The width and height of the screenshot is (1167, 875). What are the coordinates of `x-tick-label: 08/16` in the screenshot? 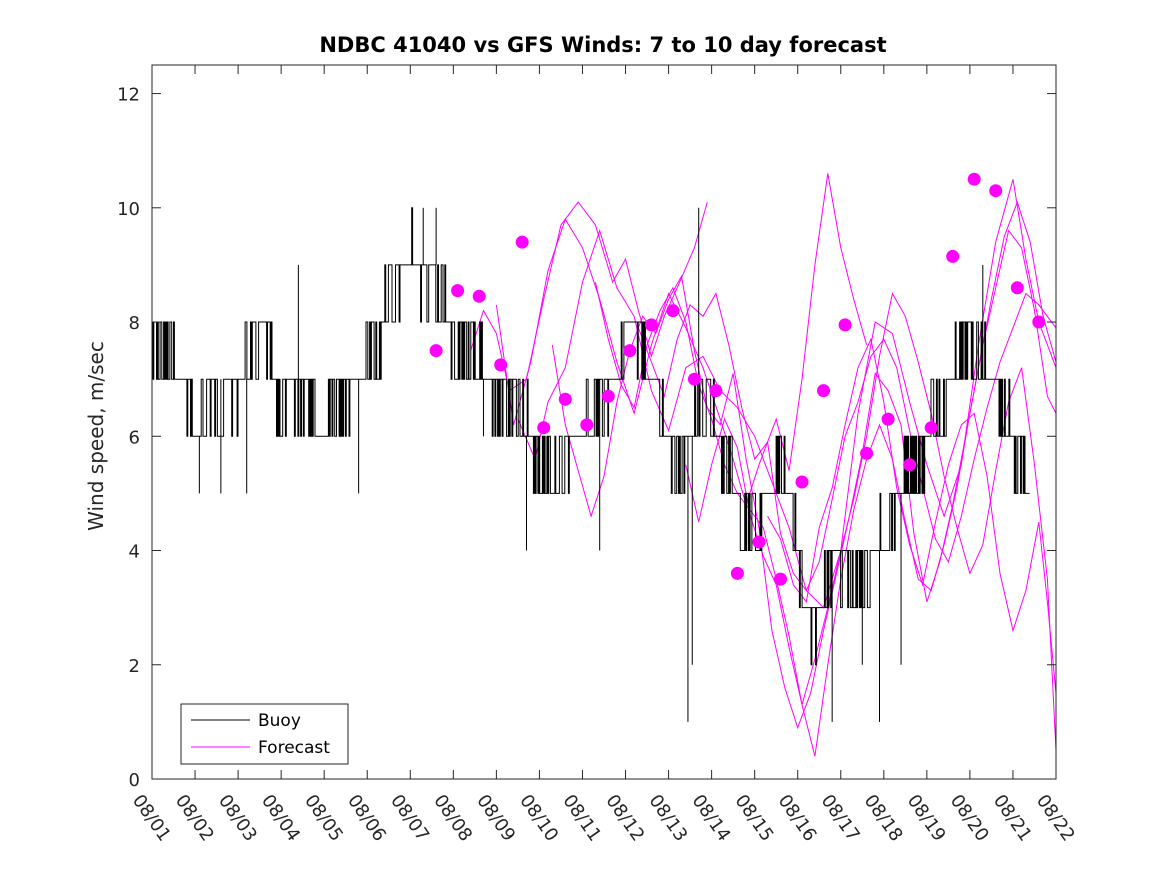 It's located at (797, 818).